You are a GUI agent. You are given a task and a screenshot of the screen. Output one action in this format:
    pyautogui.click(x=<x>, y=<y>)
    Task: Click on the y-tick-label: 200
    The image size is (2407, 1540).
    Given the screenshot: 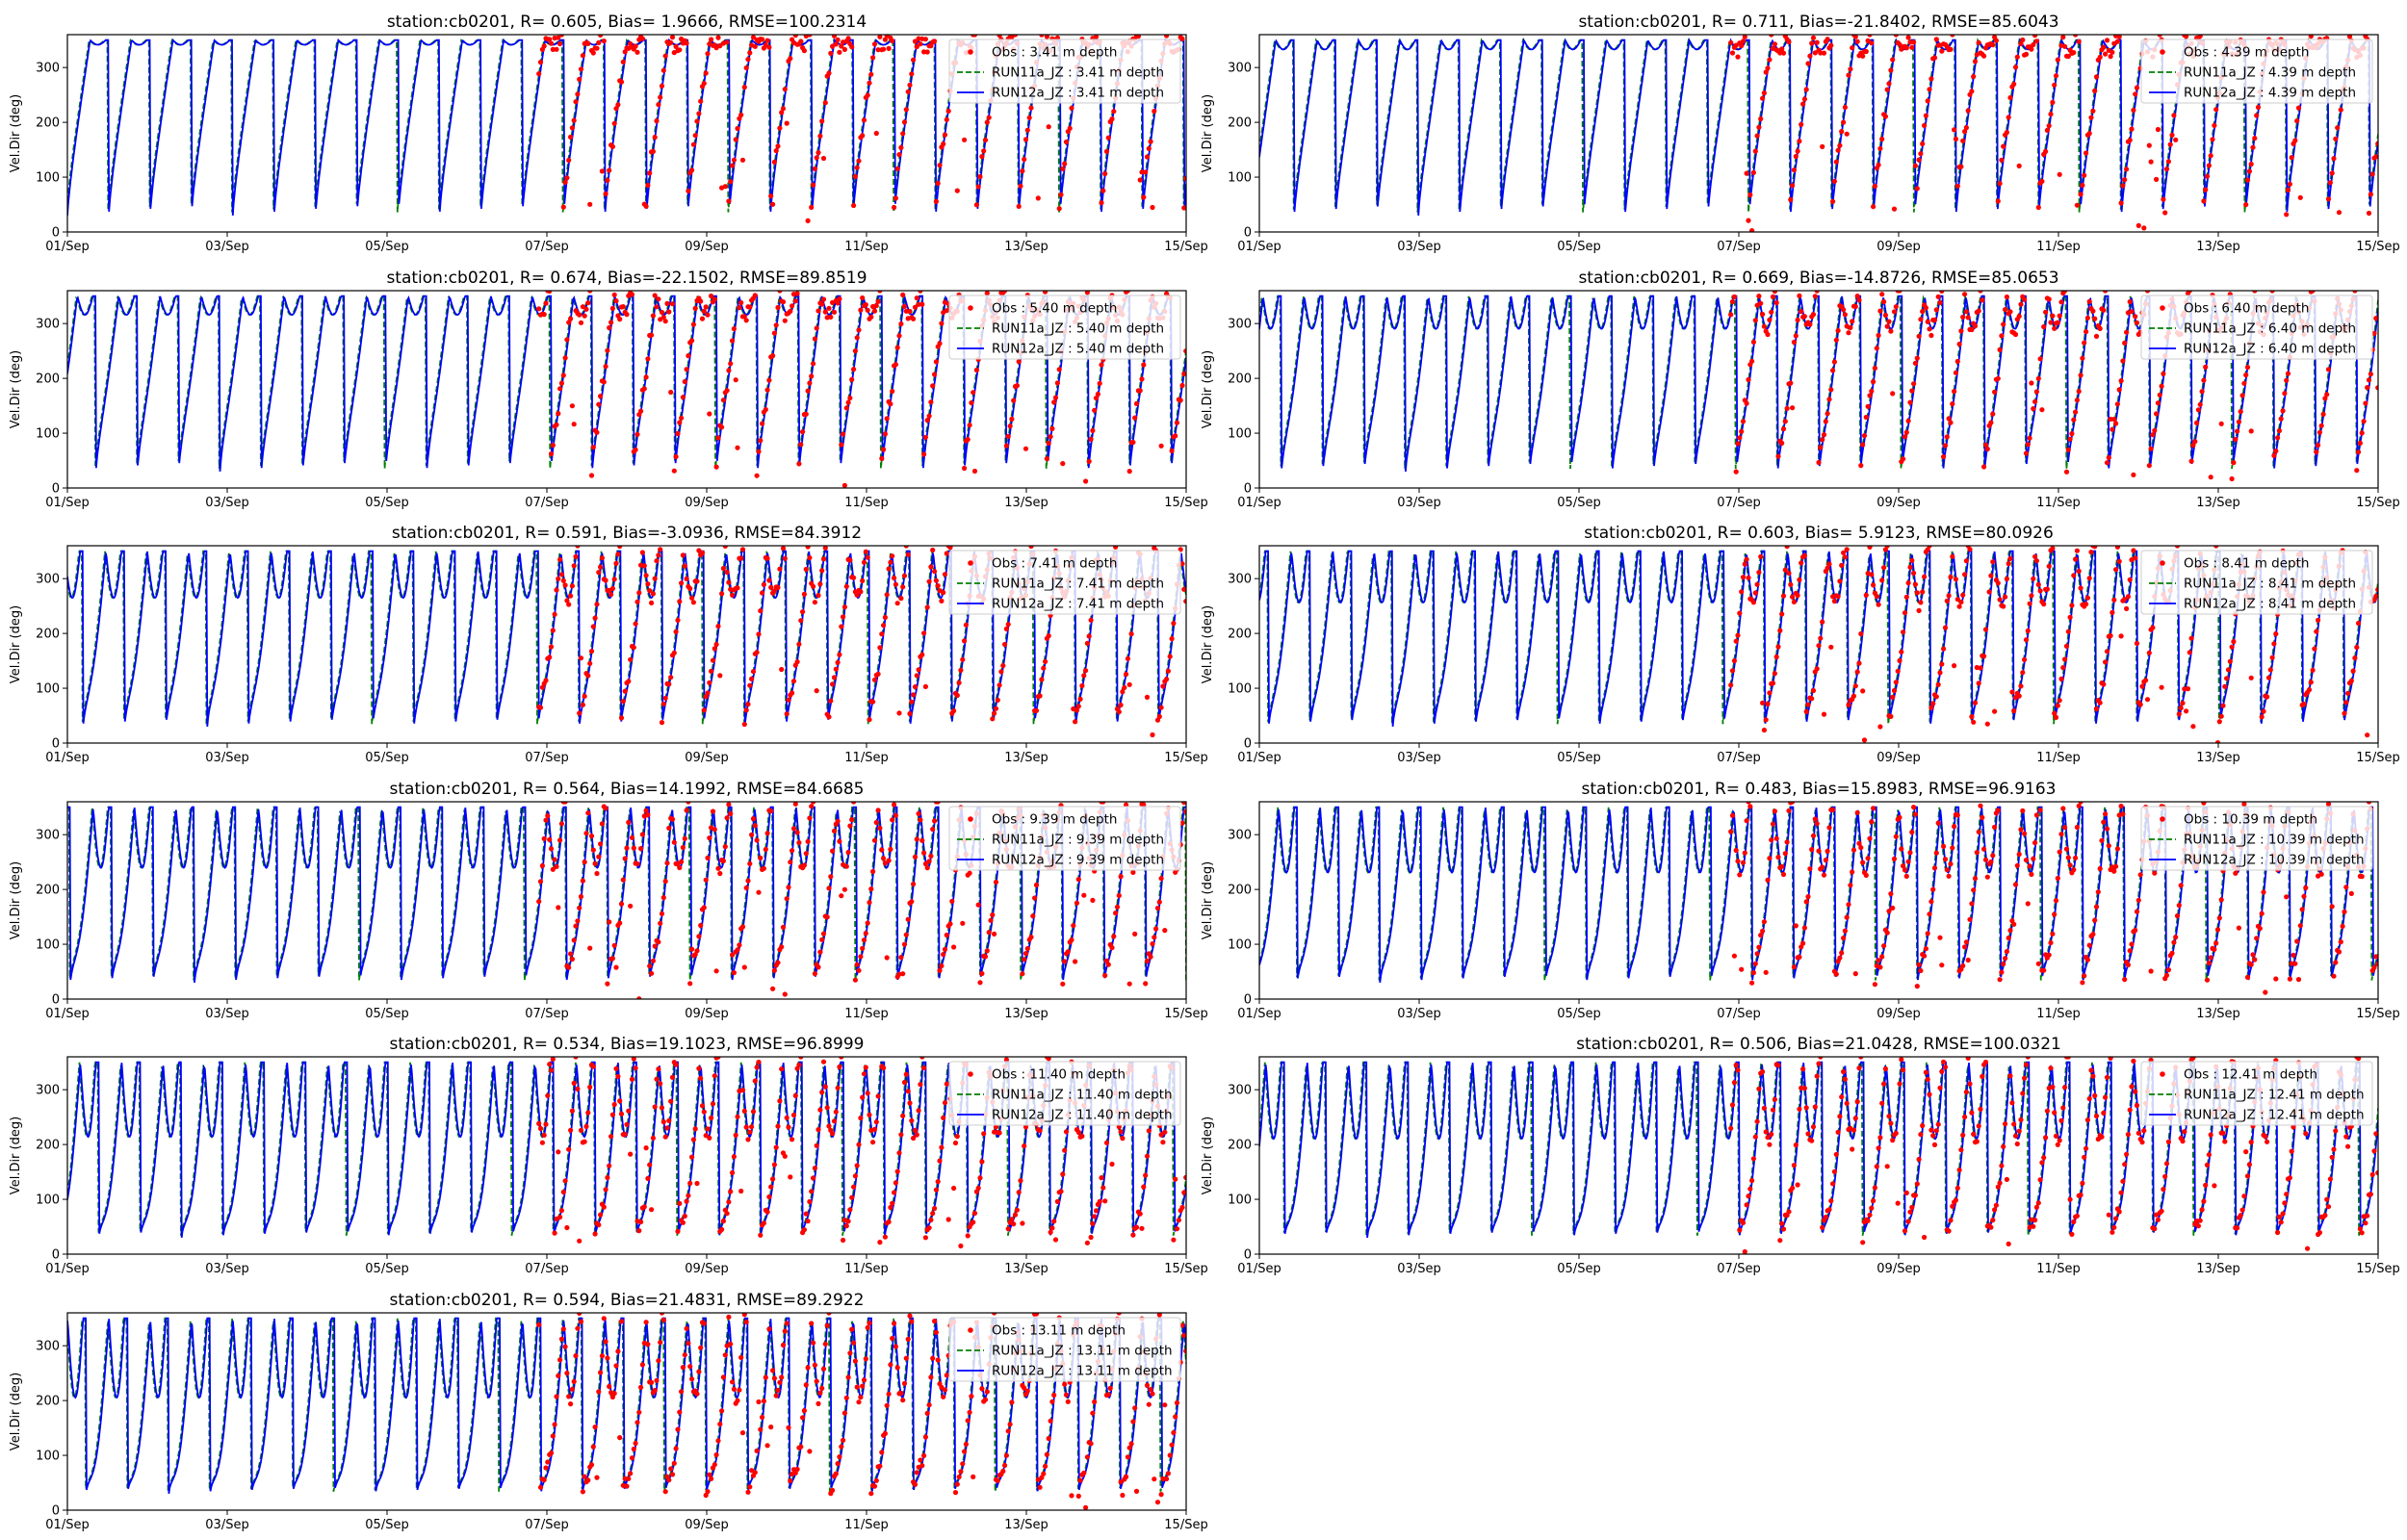 What is the action you would take?
    pyautogui.click(x=48, y=123)
    